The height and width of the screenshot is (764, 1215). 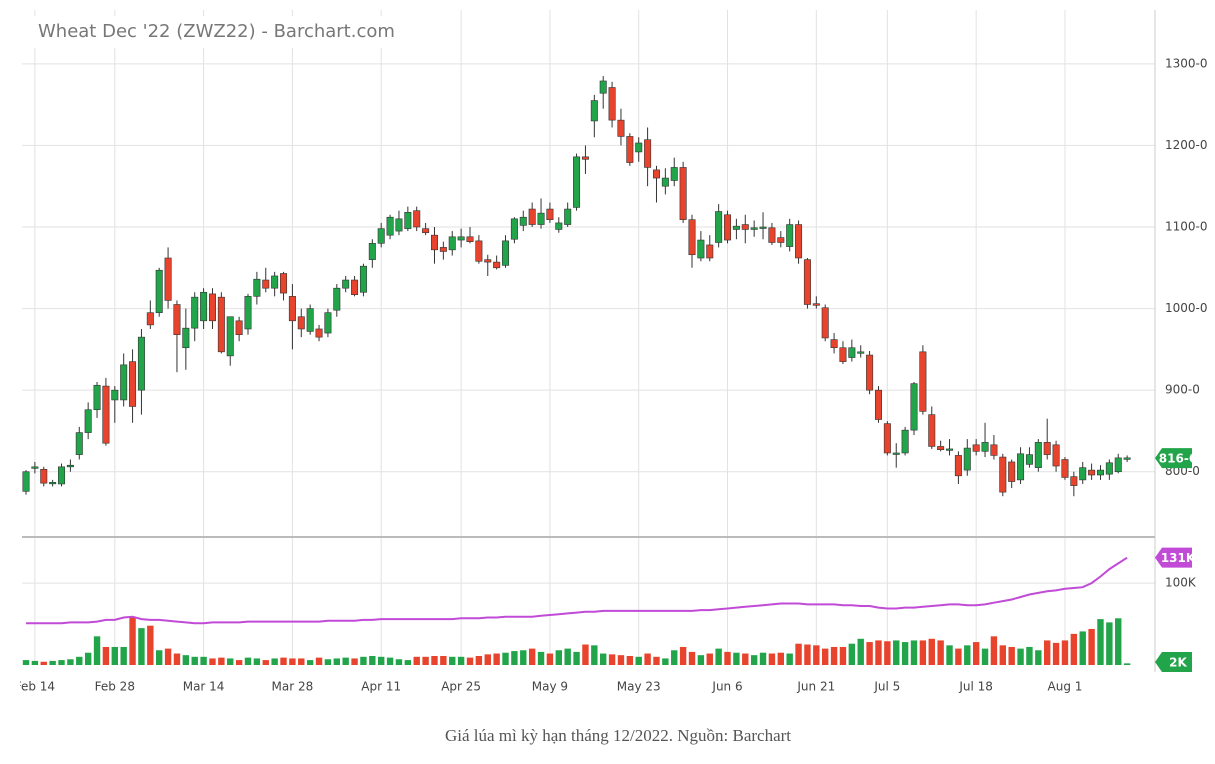 What do you see at coordinates (381, 687) in the screenshot?
I see `x-tick-label: Apr 11` at bounding box center [381, 687].